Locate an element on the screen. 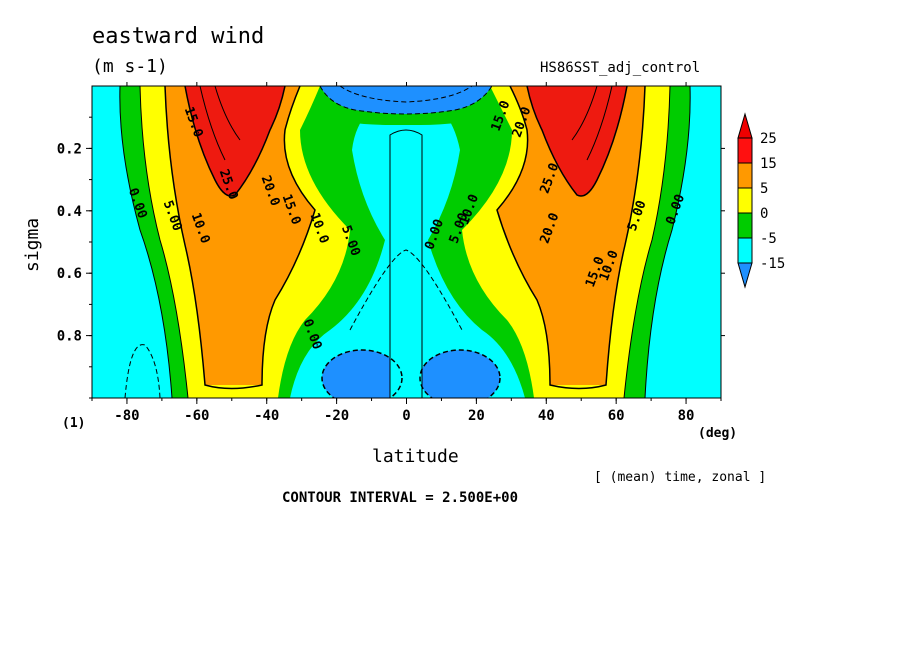 This screenshot has width=904, height=654. x-tick-label: 20 is located at coordinates (476, 416).